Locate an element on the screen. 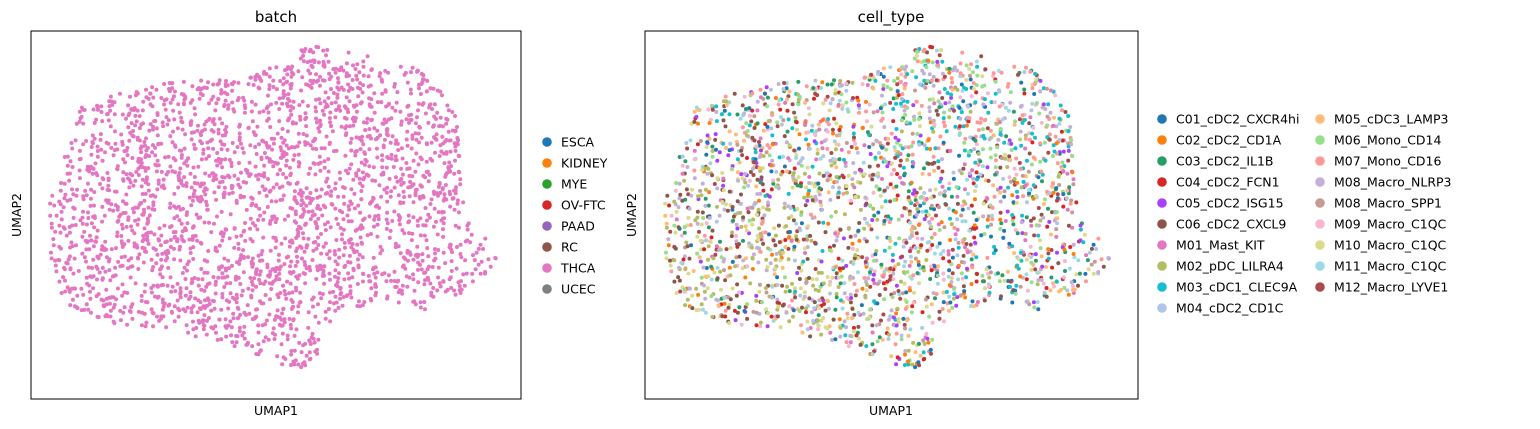 The width and height of the screenshot is (1540, 429). batch-legend-label: UCEC is located at coordinates (578, 289).